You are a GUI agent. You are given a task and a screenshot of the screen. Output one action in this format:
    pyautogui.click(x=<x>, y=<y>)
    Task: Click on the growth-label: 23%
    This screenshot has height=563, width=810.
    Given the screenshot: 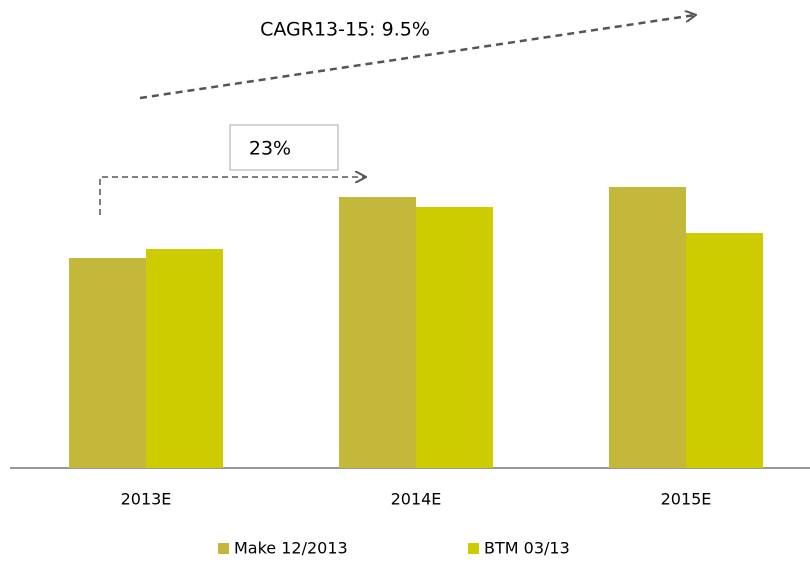 What is the action you would take?
    pyautogui.click(x=270, y=149)
    